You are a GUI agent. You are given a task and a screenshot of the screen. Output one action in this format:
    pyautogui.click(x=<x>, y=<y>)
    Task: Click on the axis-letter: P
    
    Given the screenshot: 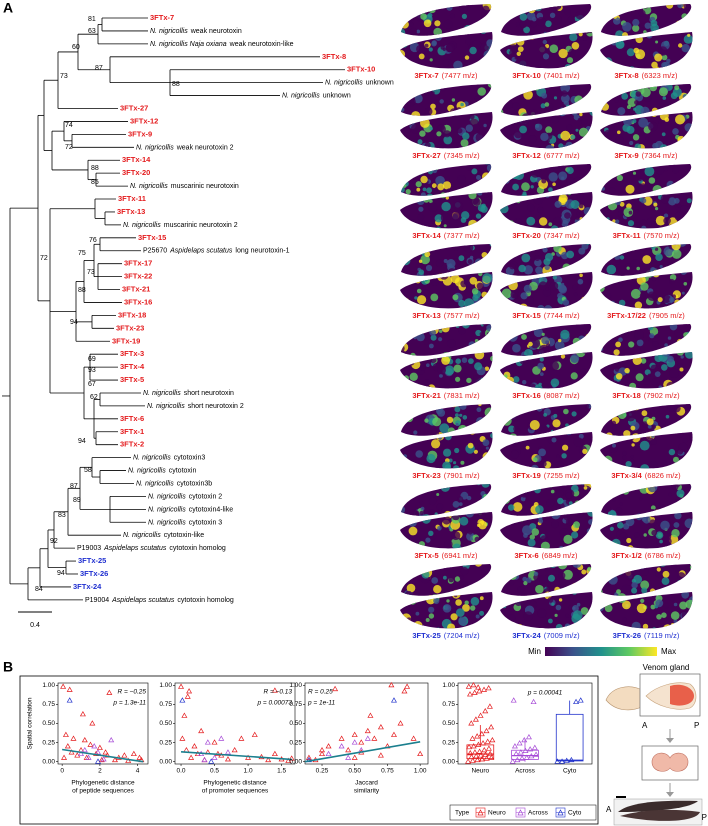 What is the action you would take?
    pyautogui.click(x=696, y=725)
    